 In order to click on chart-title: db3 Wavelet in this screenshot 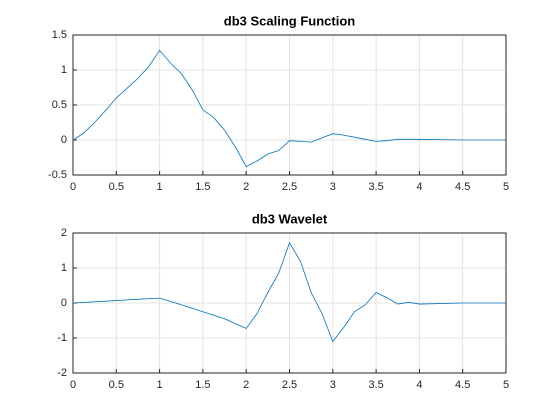, I will do `click(290, 218)`.